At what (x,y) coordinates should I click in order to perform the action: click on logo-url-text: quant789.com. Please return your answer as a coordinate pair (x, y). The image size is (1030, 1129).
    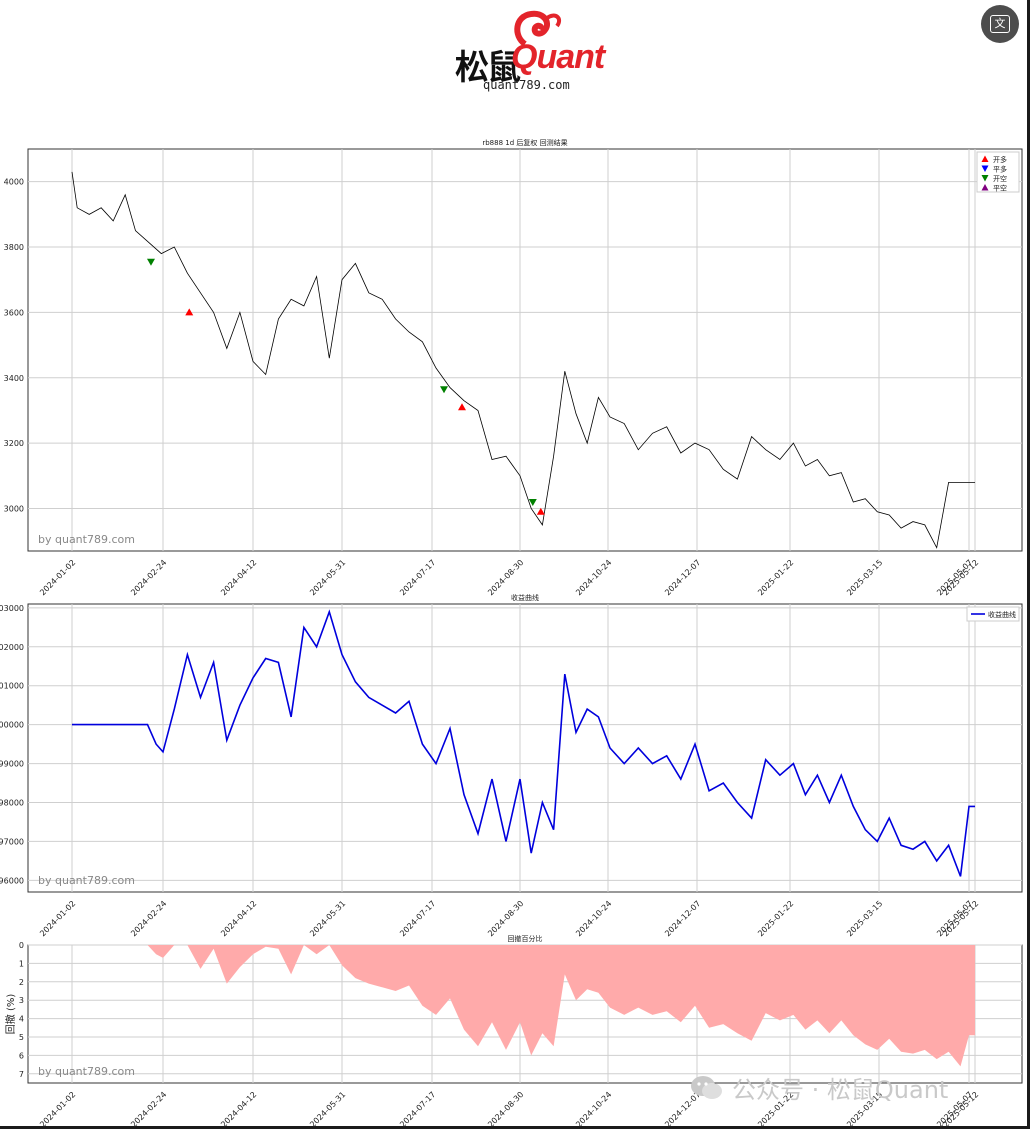
    Looking at the image, I should click on (526, 85).